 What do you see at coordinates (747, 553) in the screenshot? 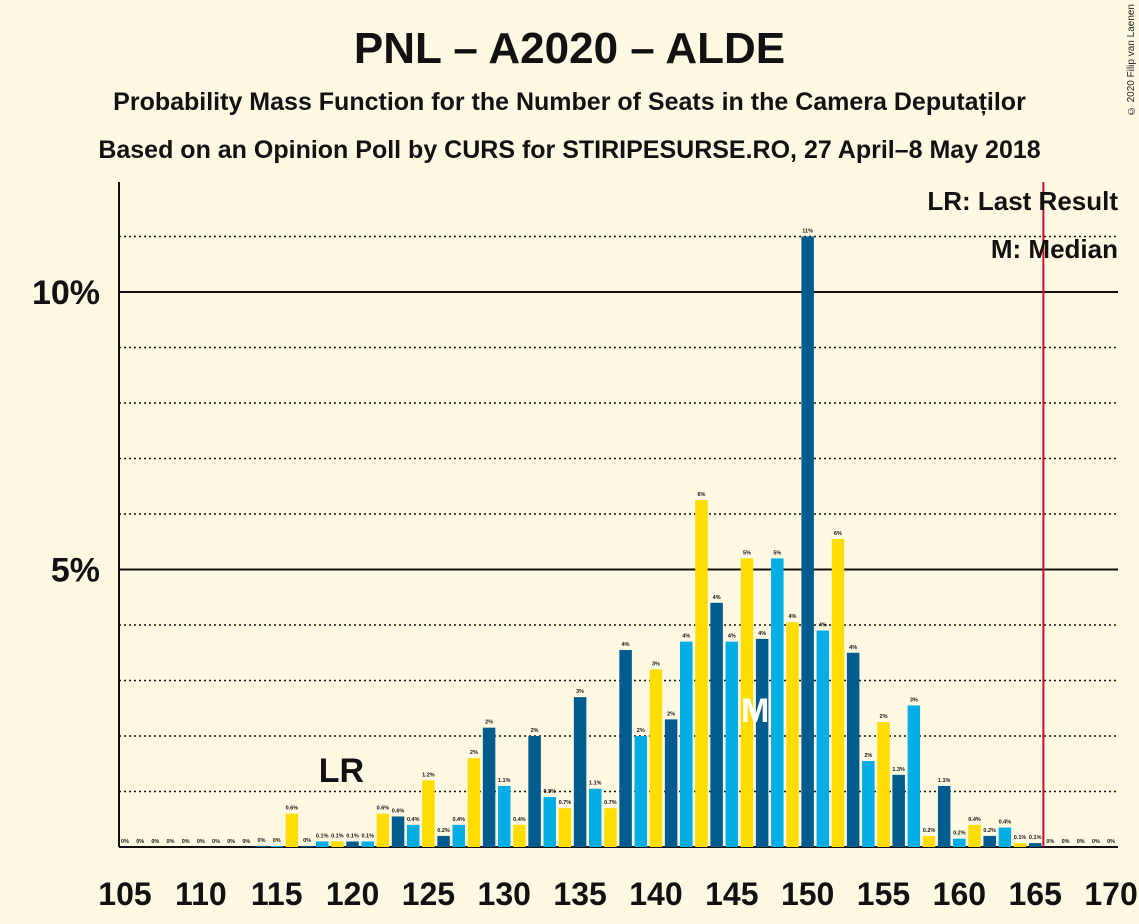
I see `bar-value-label: 5%` at bounding box center [747, 553].